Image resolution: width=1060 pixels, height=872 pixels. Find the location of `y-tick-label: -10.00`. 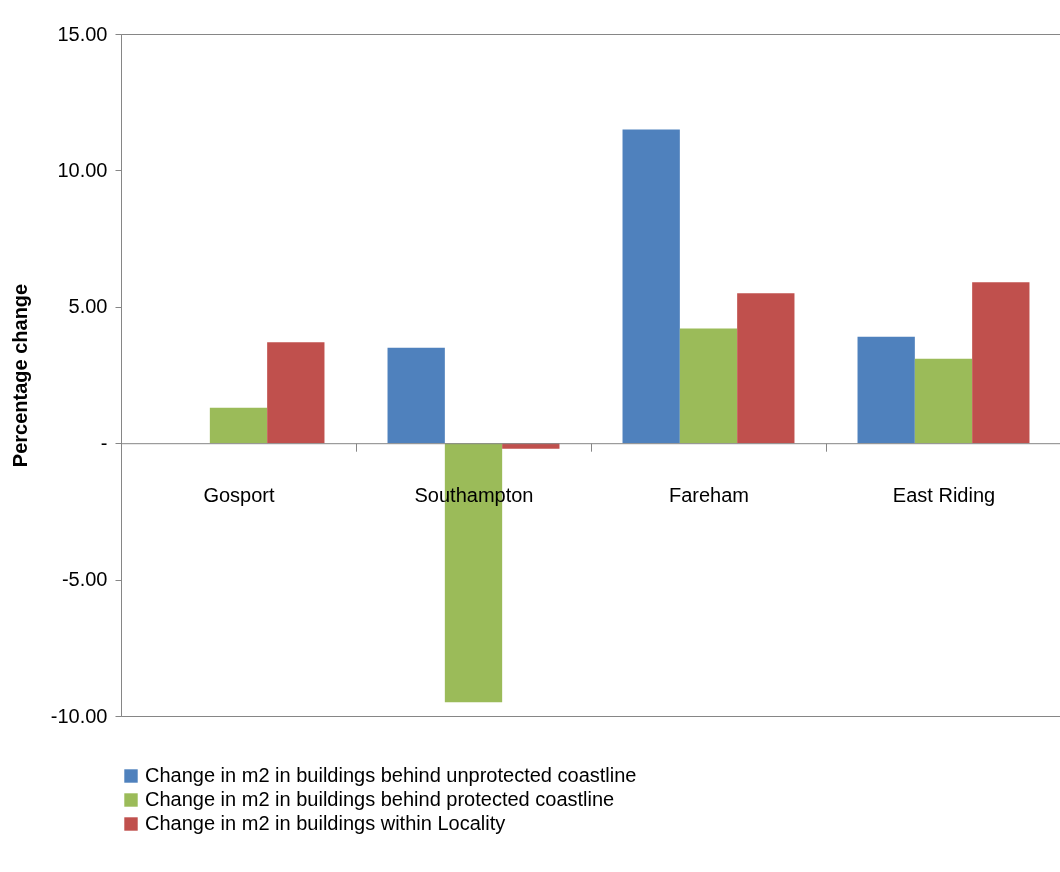

y-tick-label: -10.00 is located at coordinates (79, 715).